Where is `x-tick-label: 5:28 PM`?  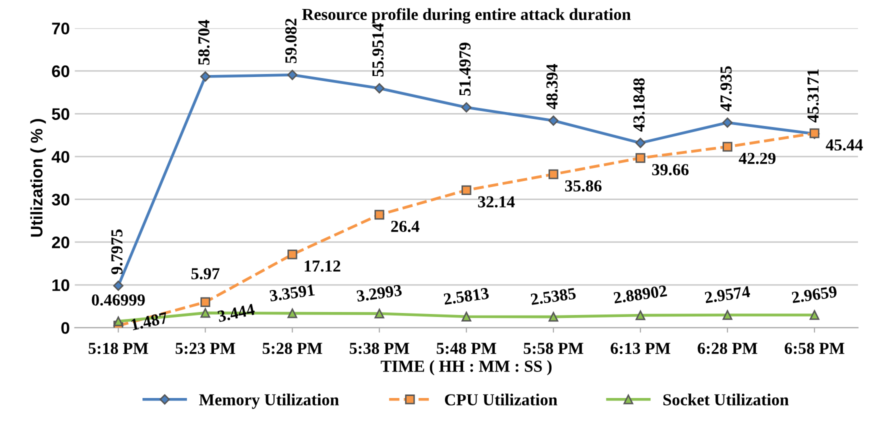
x-tick-label: 5:28 PM is located at coordinates (292, 348).